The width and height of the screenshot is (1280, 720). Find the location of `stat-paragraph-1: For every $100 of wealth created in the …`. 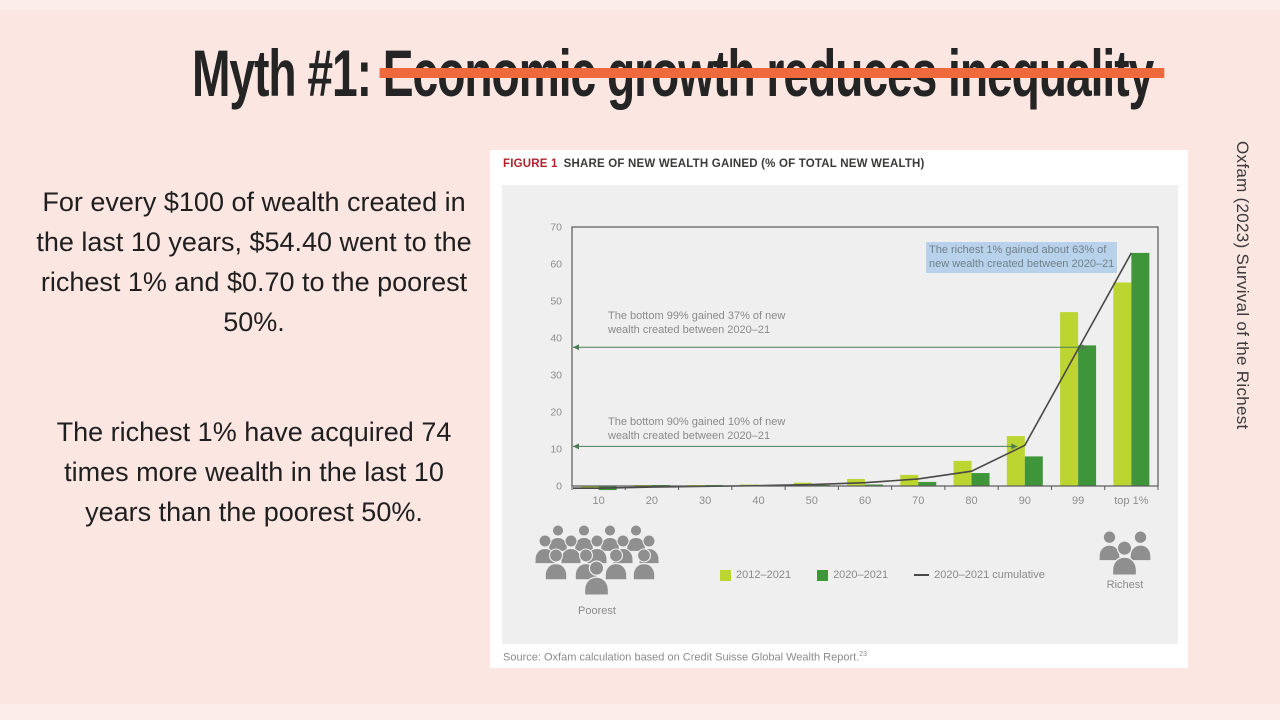

stat-paragraph-1: For every $100 of wealth created in the … is located at coordinates (254, 262).